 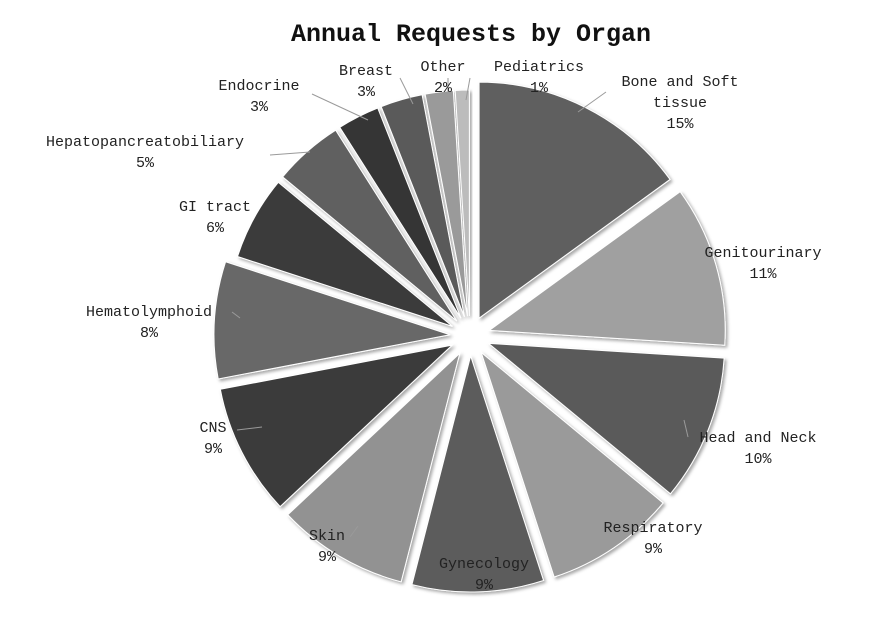 What do you see at coordinates (539, 88) in the screenshot?
I see `slice-percent-label: 1%` at bounding box center [539, 88].